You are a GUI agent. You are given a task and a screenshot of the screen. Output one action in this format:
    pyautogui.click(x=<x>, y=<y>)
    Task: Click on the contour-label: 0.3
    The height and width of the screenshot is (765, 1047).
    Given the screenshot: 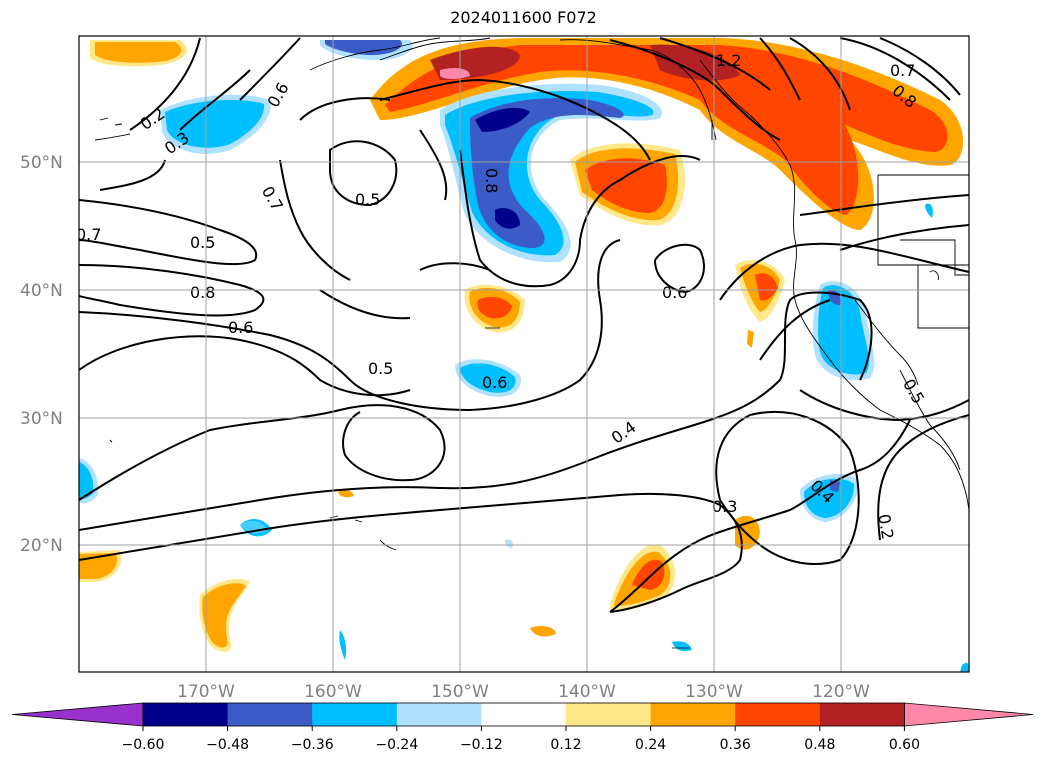 What is the action you would take?
    pyautogui.click(x=724, y=506)
    